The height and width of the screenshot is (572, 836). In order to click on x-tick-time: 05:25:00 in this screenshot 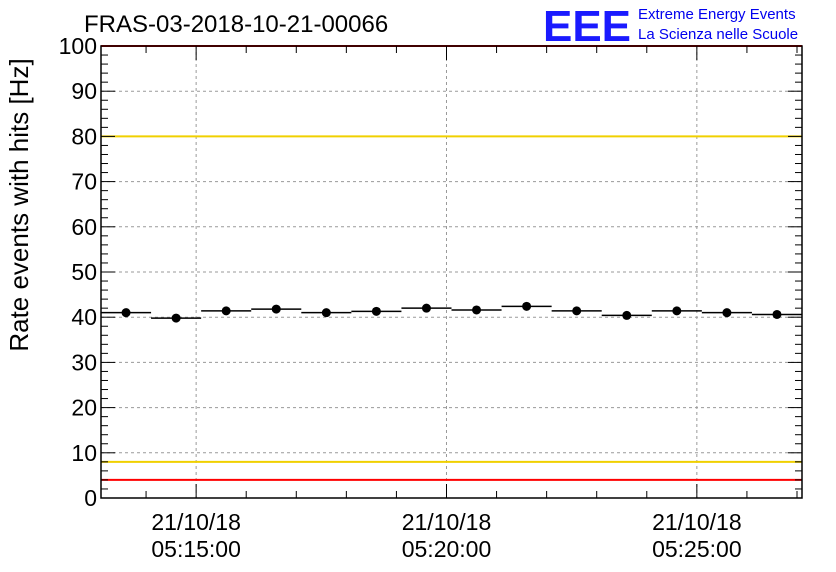, I will do `click(697, 549)`.